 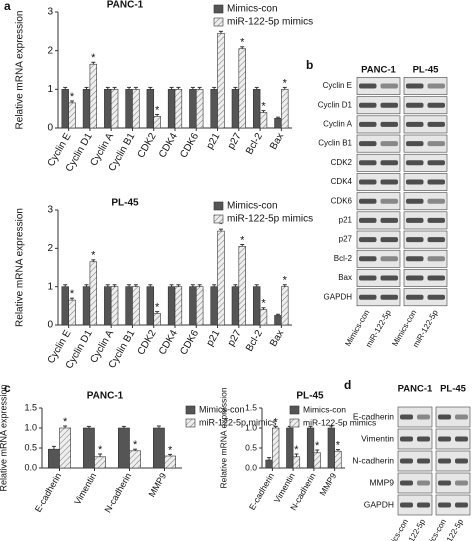 I want to click on x-tick-label: Bcl-2, so click(x=254, y=341).